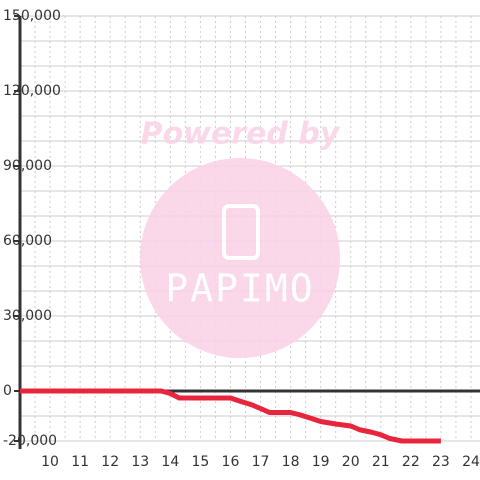  I want to click on line-series, so click(230, 416).